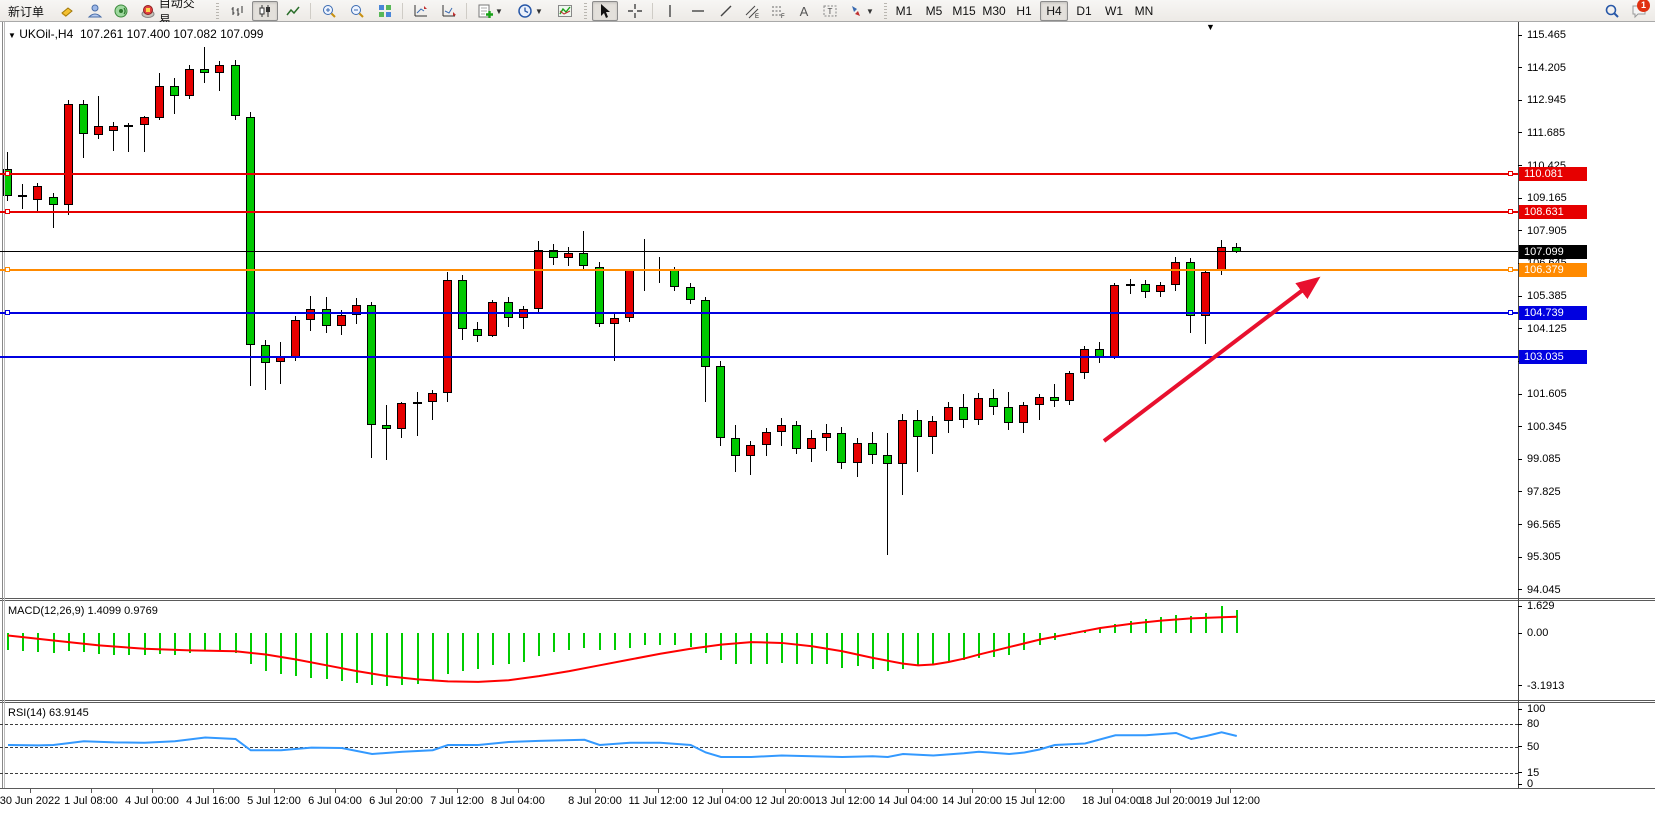 The width and height of the screenshot is (1655, 817). Describe the element at coordinates (1639, 10) in the screenshot. I see `chat-icon: 1` at that location.